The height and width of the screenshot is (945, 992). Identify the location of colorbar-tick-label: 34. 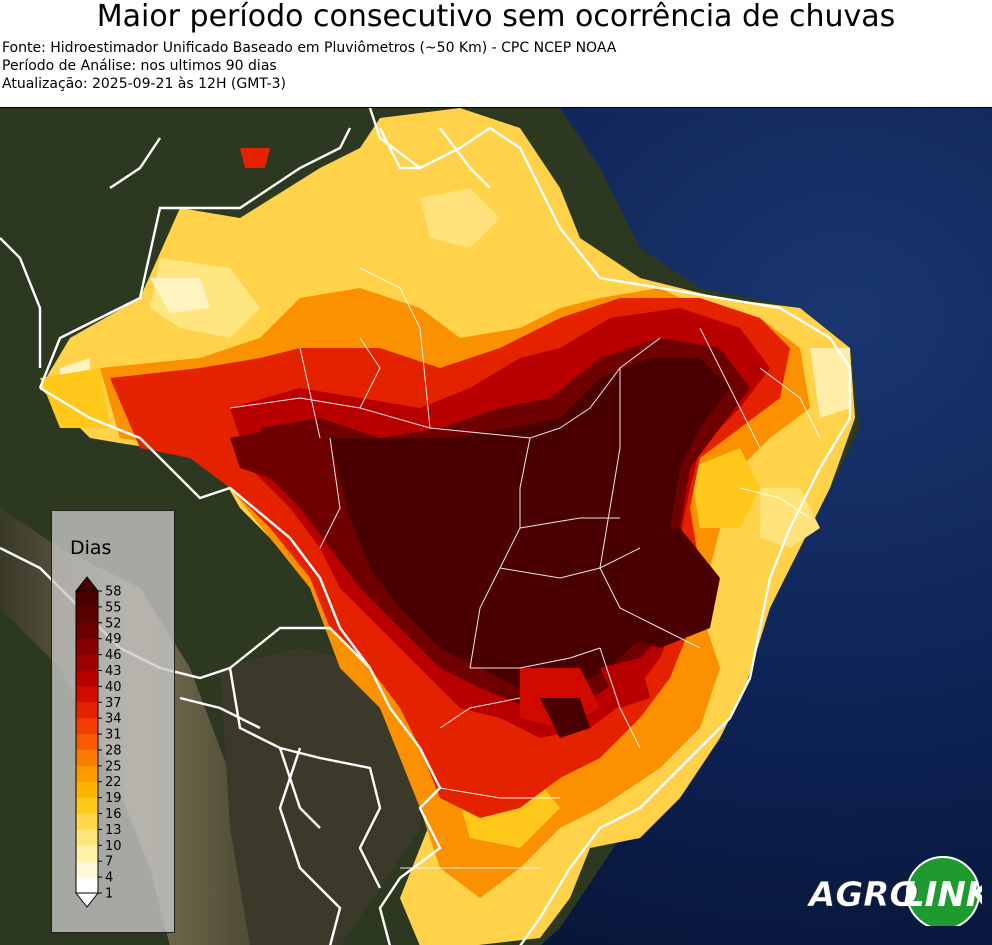
(113, 719).